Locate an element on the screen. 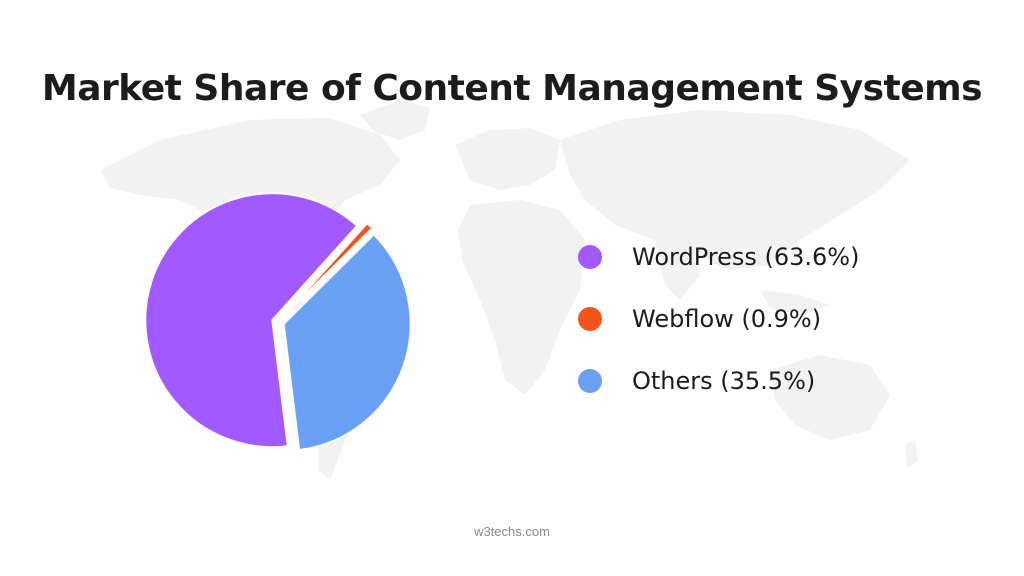 Image resolution: width=1024 pixels, height=576 pixels. legend-item-wordpress: WordPress (63.6%) is located at coordinates (788, 257).